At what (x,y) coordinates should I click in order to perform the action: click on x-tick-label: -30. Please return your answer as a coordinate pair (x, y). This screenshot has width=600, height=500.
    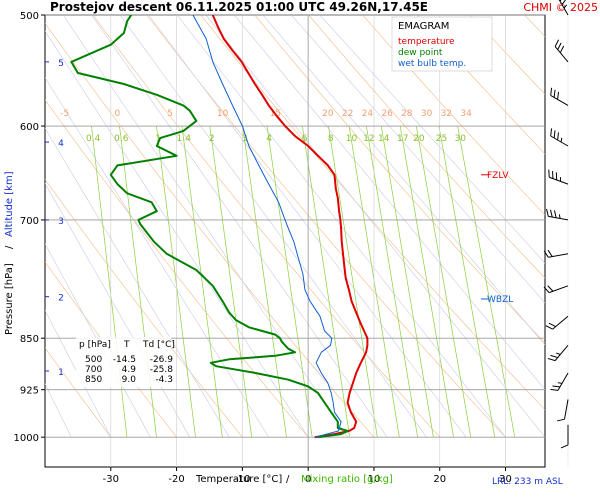
    Looking at the image, I should click on (111, 479).